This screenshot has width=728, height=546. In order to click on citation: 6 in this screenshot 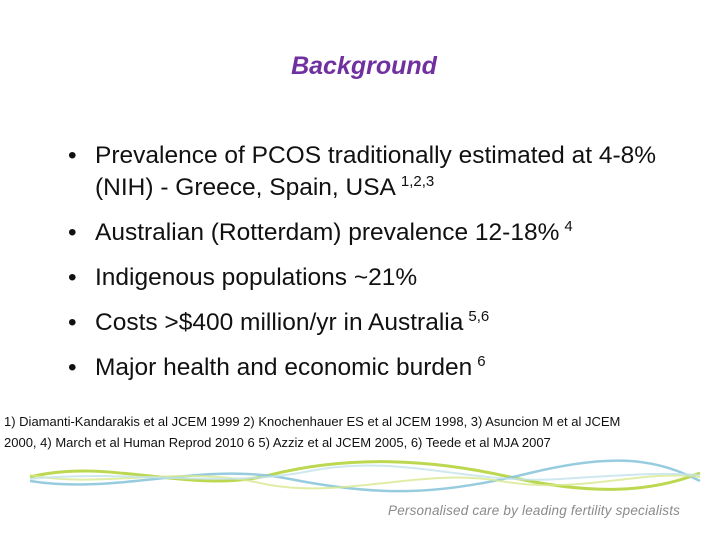, I will do `click(481, 361)`.